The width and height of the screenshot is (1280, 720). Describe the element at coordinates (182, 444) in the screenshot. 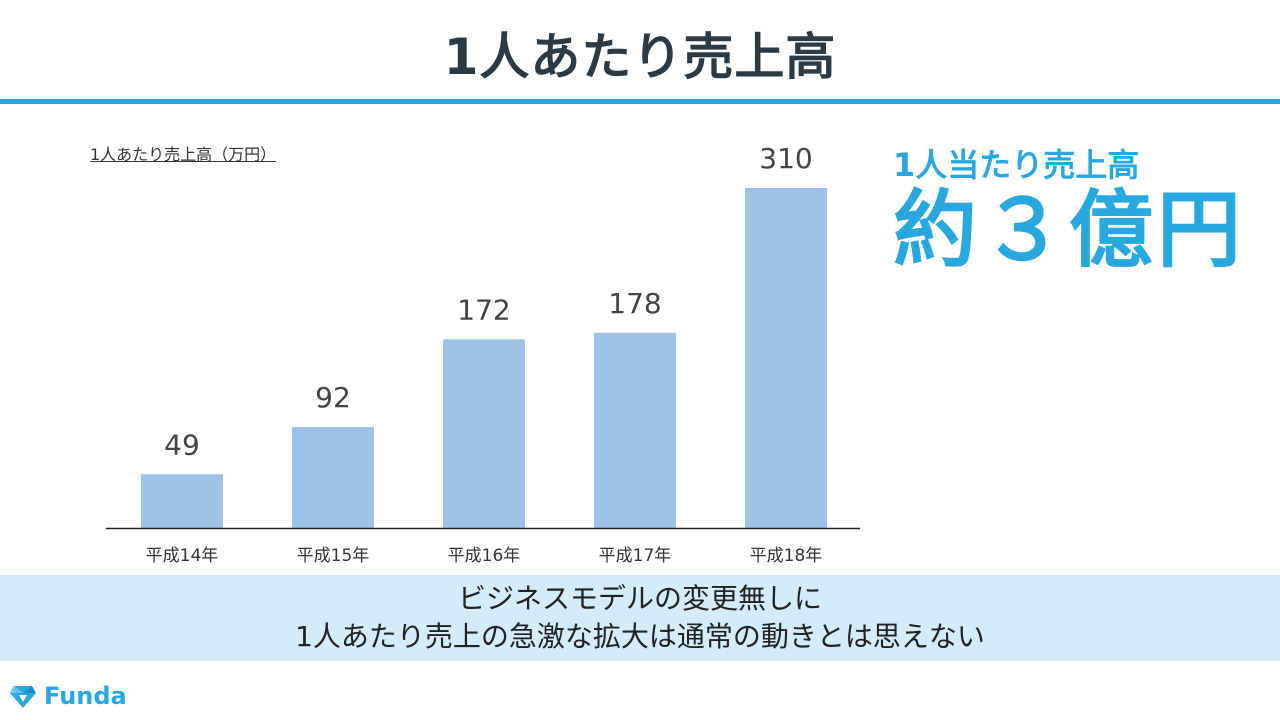

I see `data-label-1: 49` at that location.